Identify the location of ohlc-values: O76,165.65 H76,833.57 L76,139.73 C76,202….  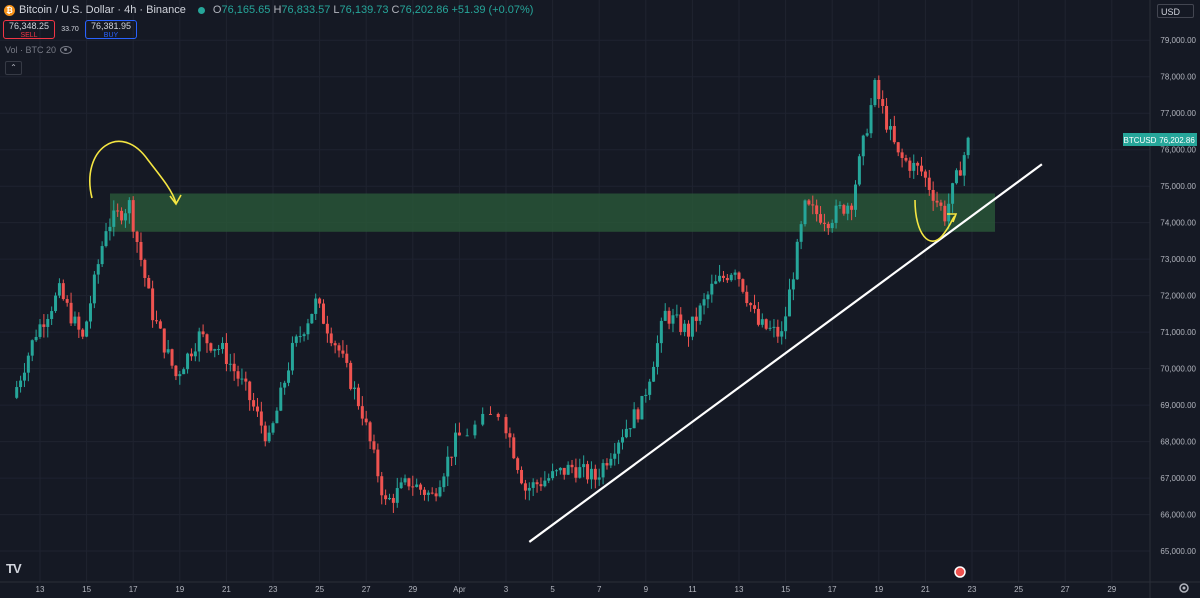
(373, 10).